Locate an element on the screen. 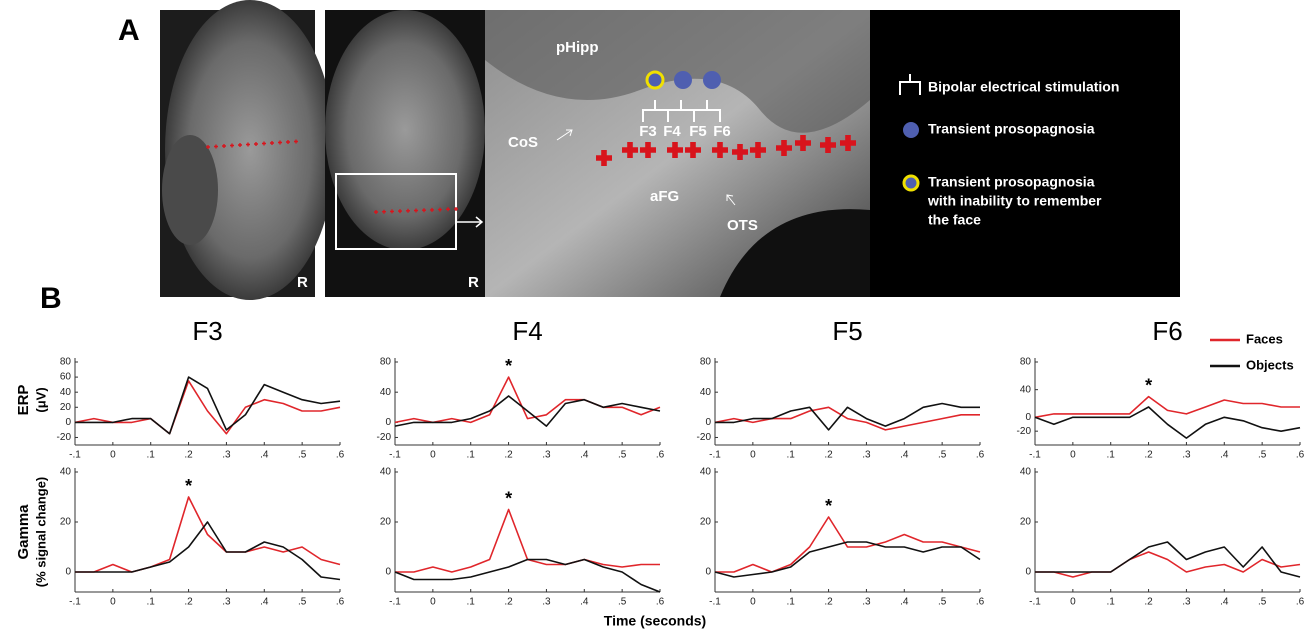  legend-label: Transient prosopagnosia is located at coordinates (1011, 129).